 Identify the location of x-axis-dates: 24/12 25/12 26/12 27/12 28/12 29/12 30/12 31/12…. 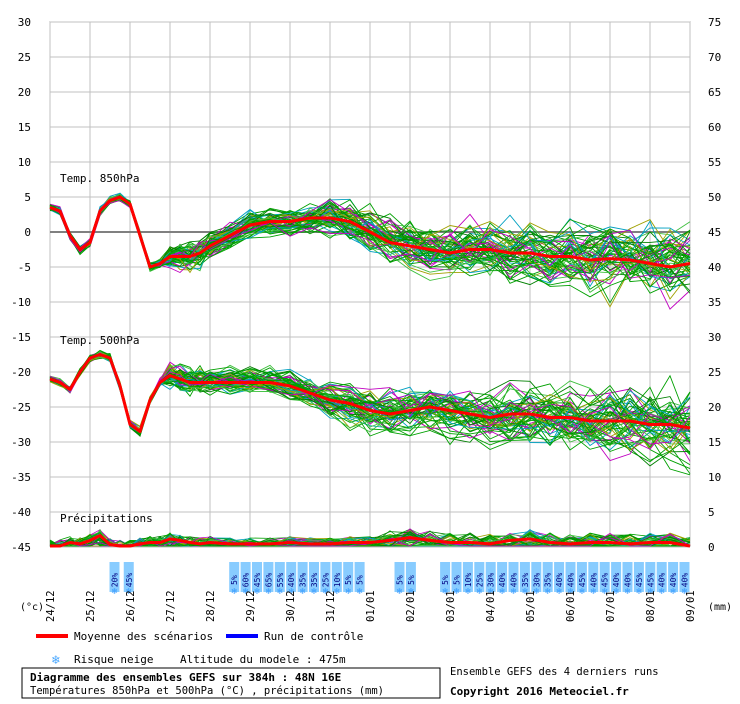
(371, 606).